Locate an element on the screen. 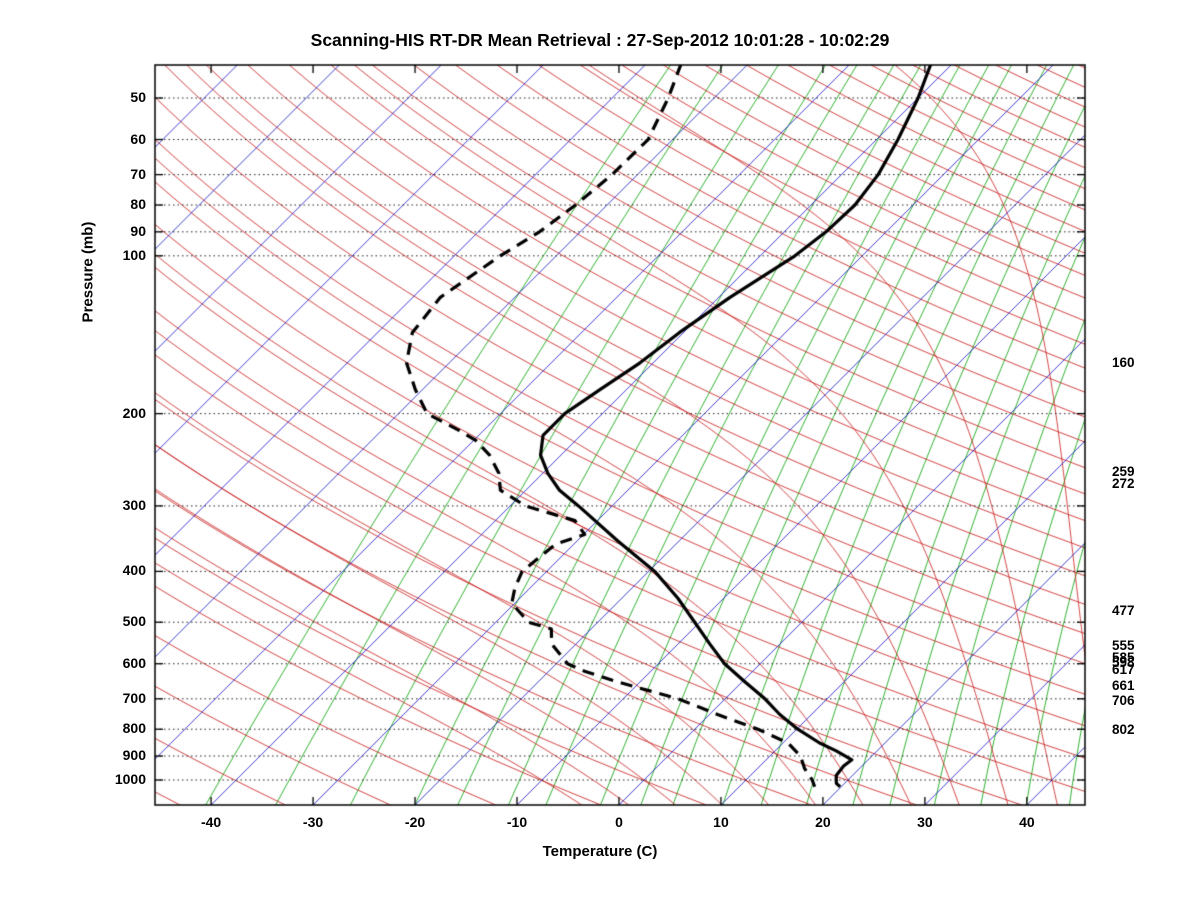 This screenshot has width=1200, height=900. y-tick-label: 50 is located at coordinates (138, 97).